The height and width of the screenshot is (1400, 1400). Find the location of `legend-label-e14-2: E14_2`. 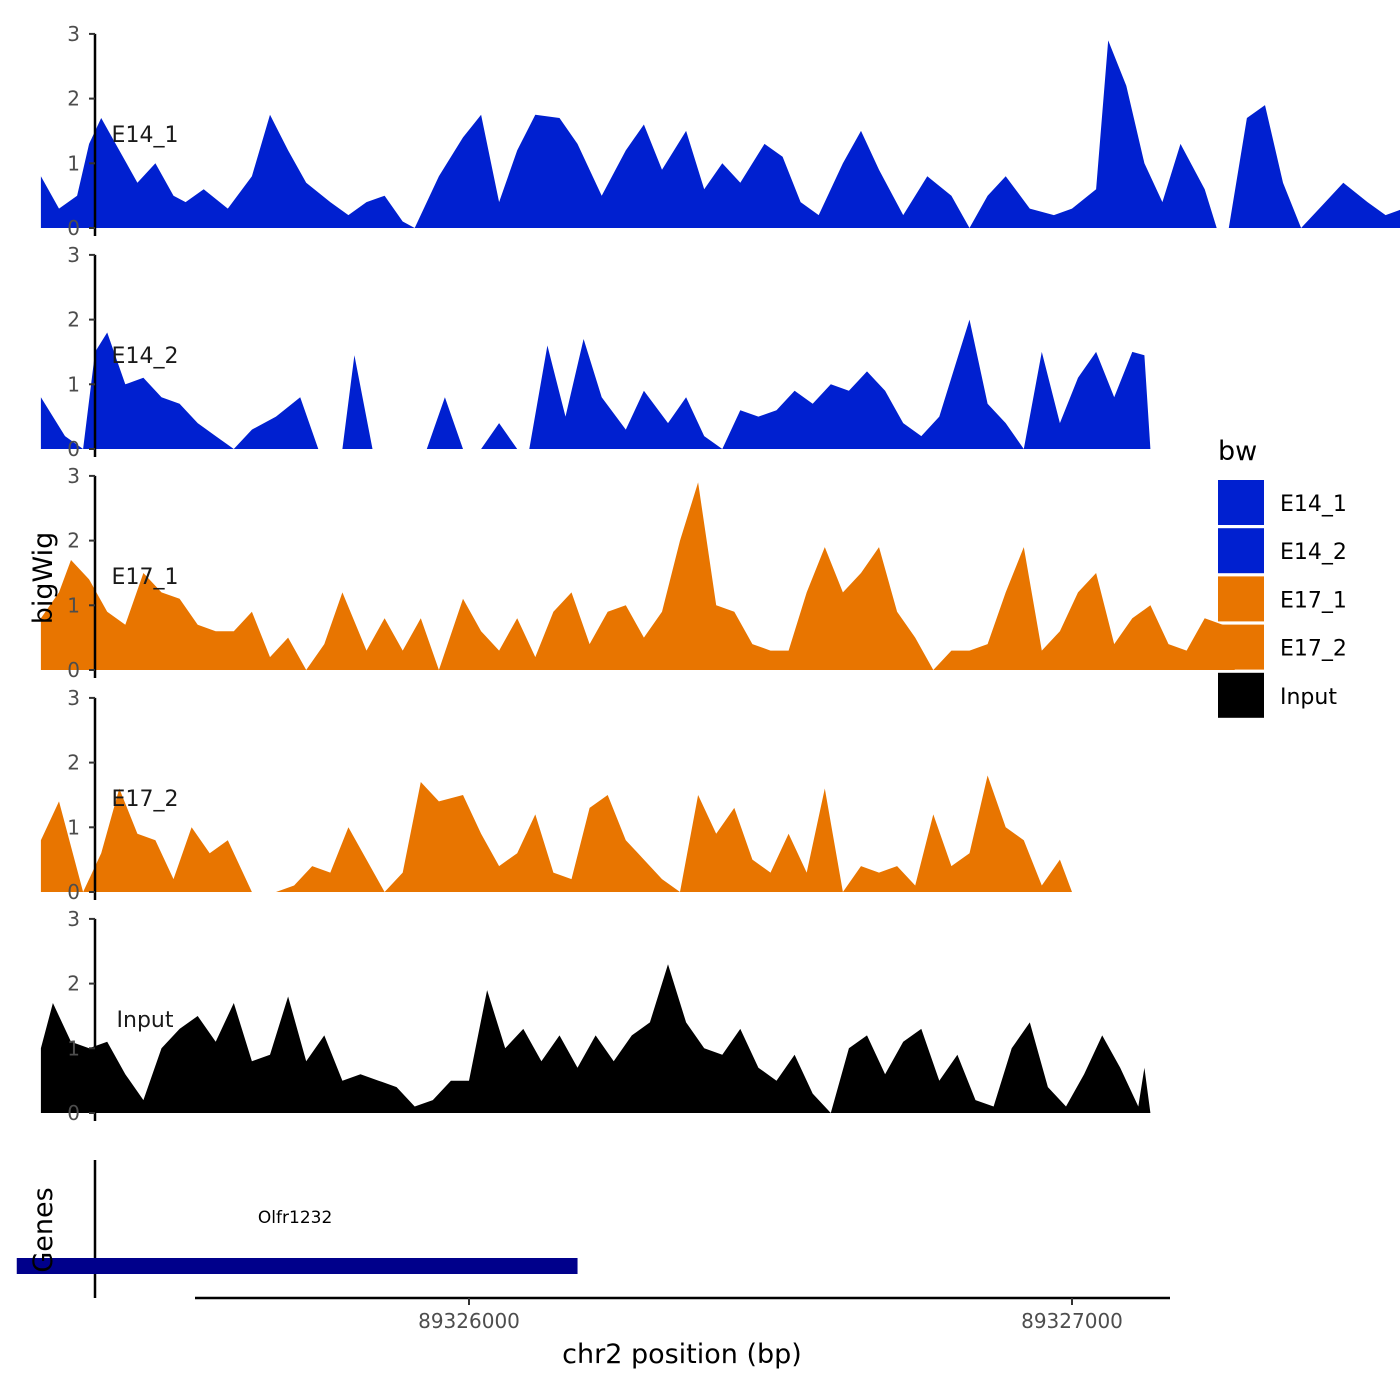

legend-label-e14-2: E14_2 is located at coordinates (1313, 552).